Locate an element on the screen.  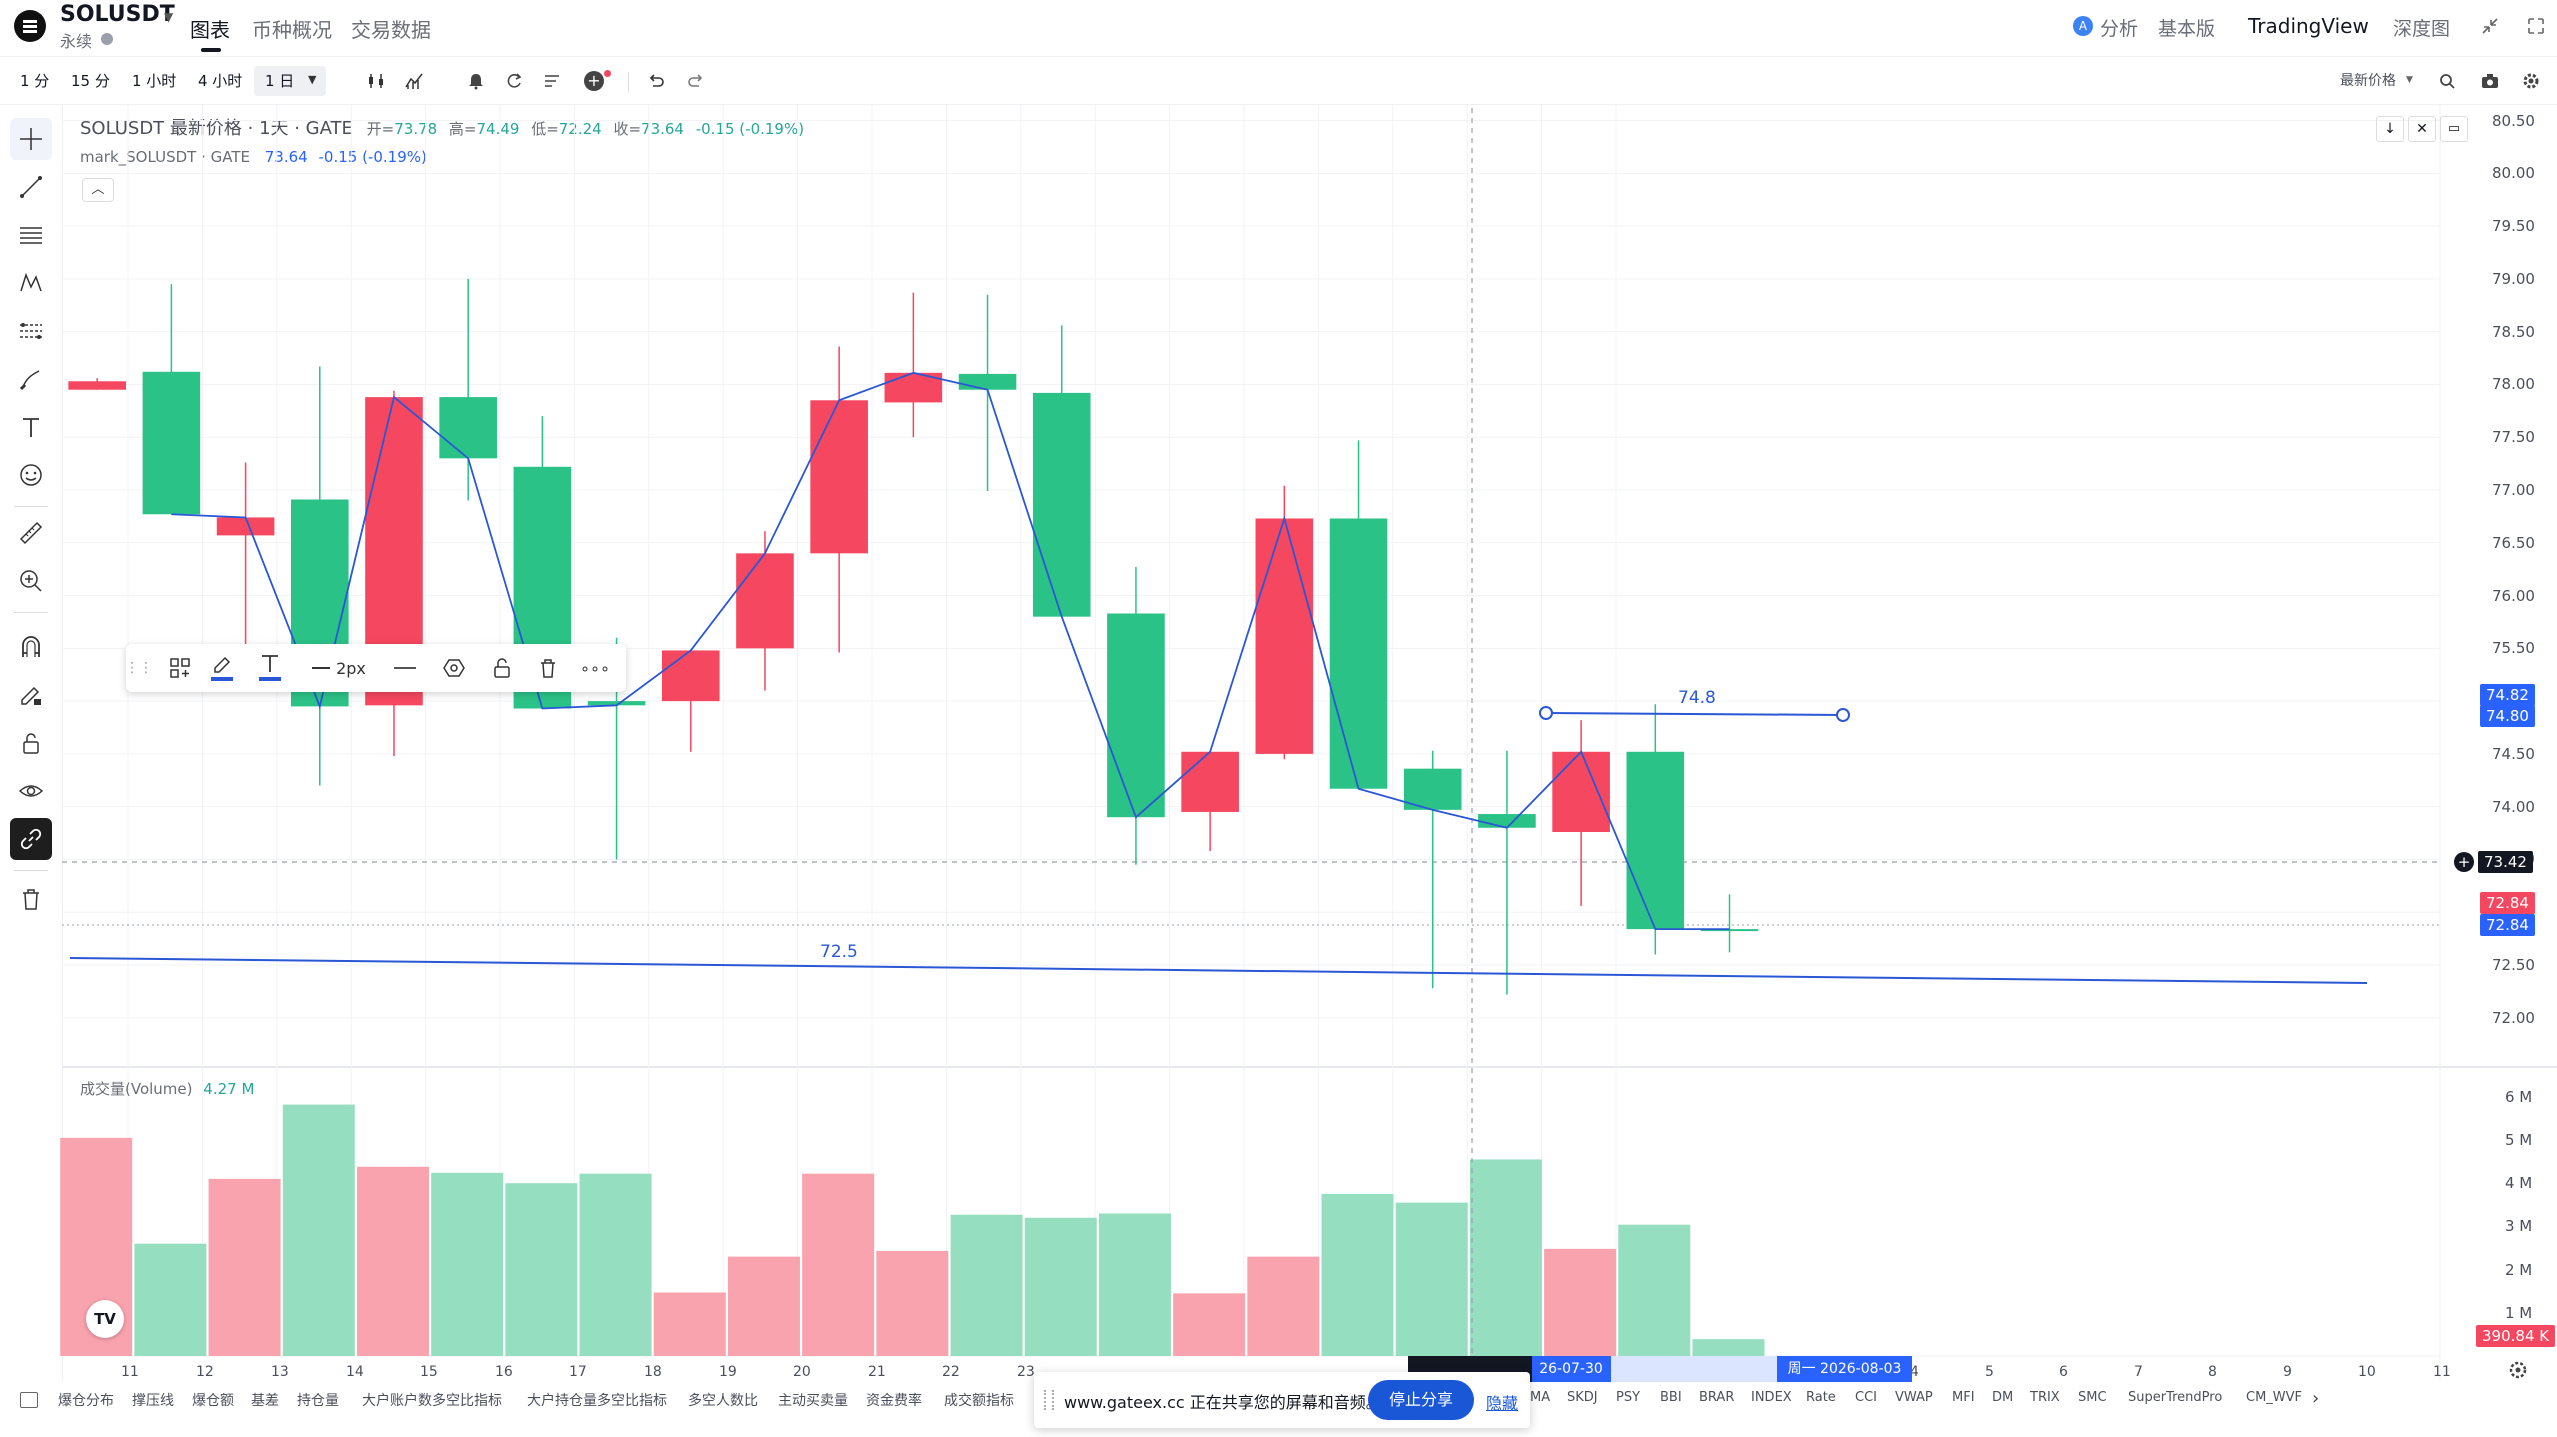
undo-icon is located at coordinates (656, 83).